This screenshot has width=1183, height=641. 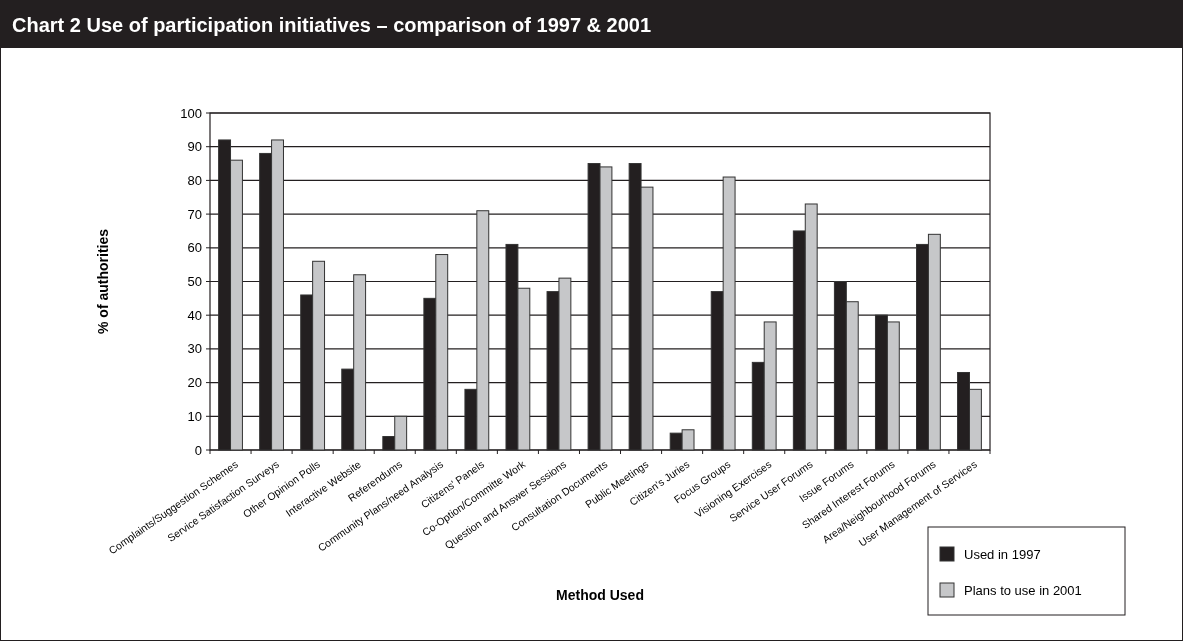 What do you see at coordinates (194, 416) in the screenshot?
I see `y-tick-label: 10` at bounding box center [194, 416].